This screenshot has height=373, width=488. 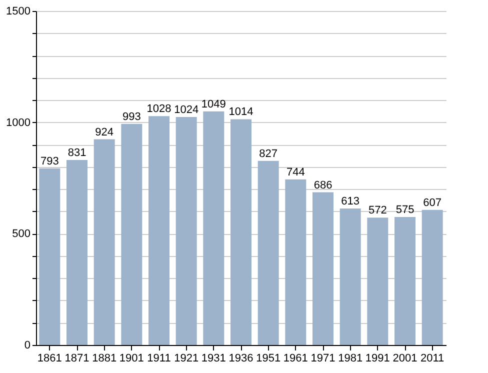 What do you see at coordinates (241, 358) in the screenshot?
I see `x-tick-label: 1936` at bounding box center [241, 358].